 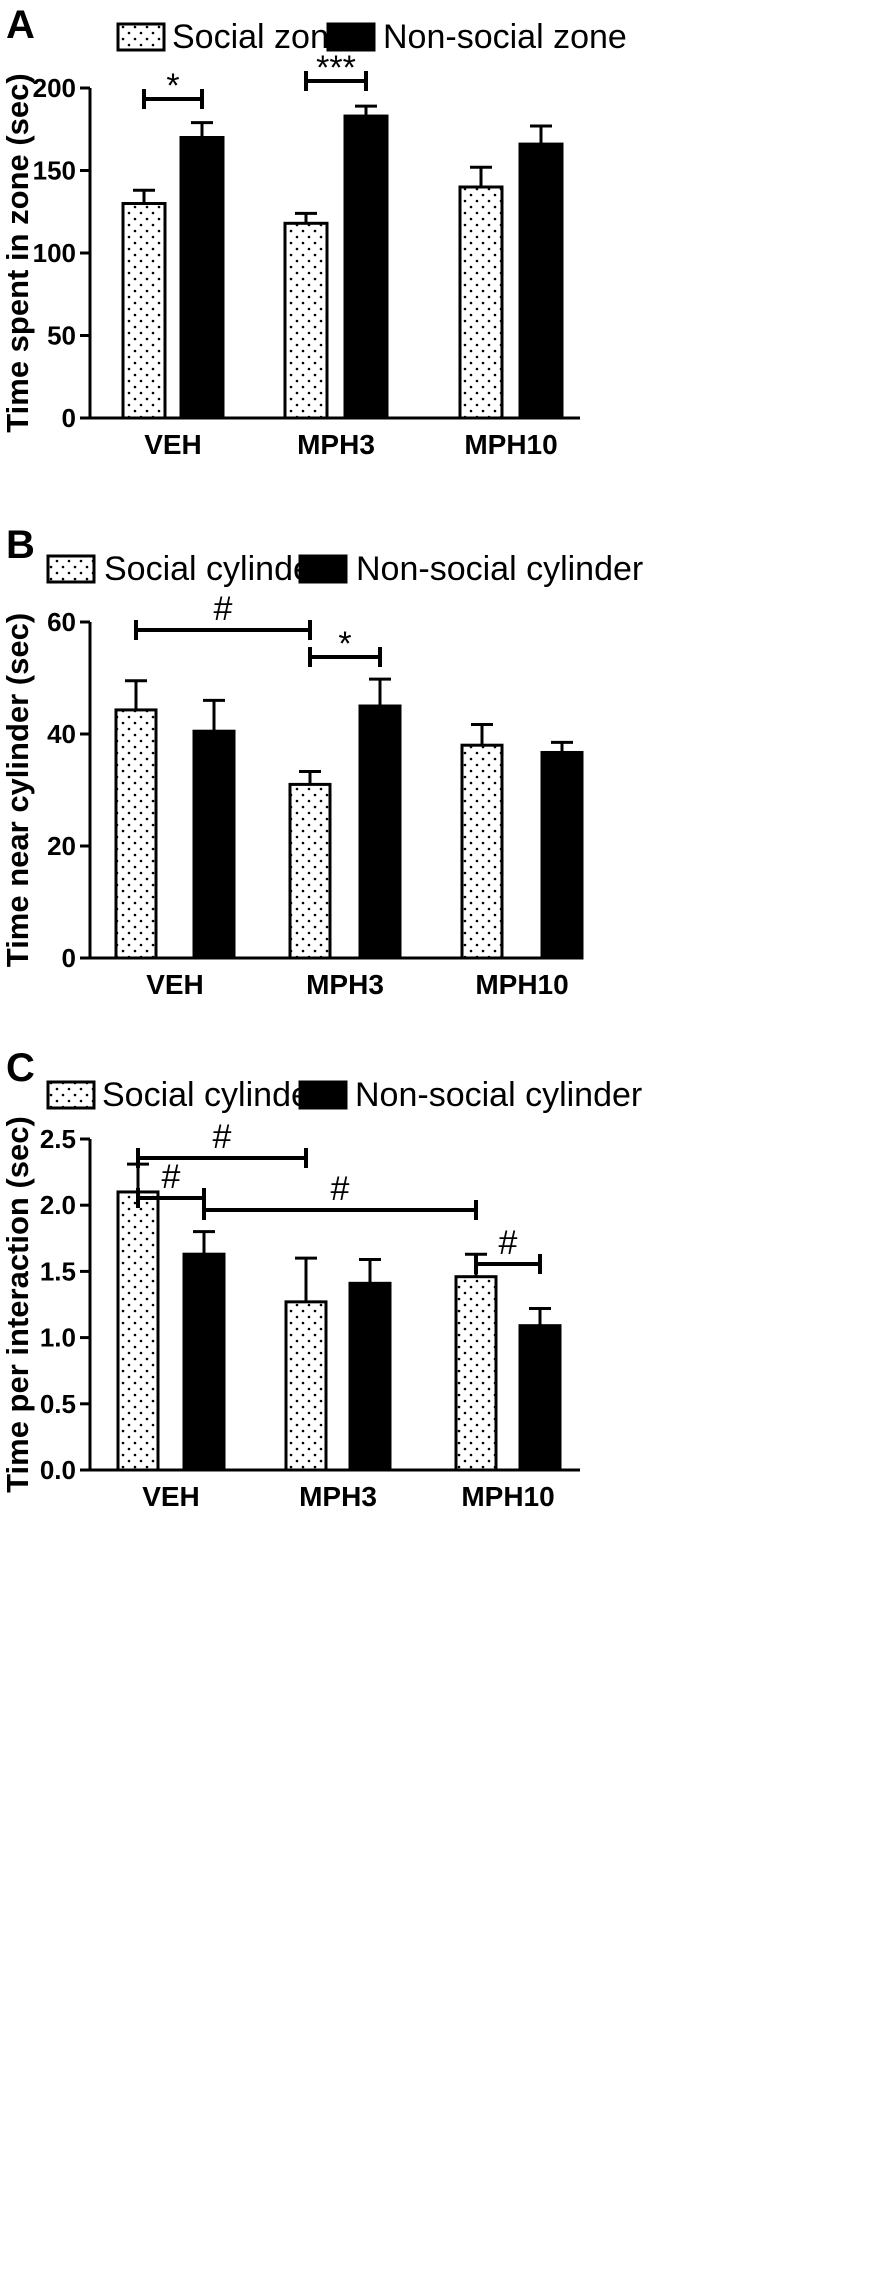 What do you see at coordinates (58, 1470) in the screenshot?
I see `y-tick-label: 0.0` at bounding box center [58, 1470].